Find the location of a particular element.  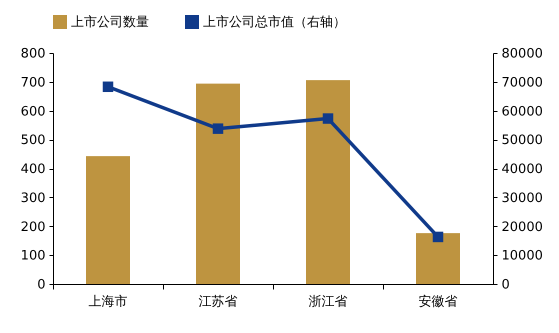

y-tick-label: 300 is located at coordinates (33, 198).